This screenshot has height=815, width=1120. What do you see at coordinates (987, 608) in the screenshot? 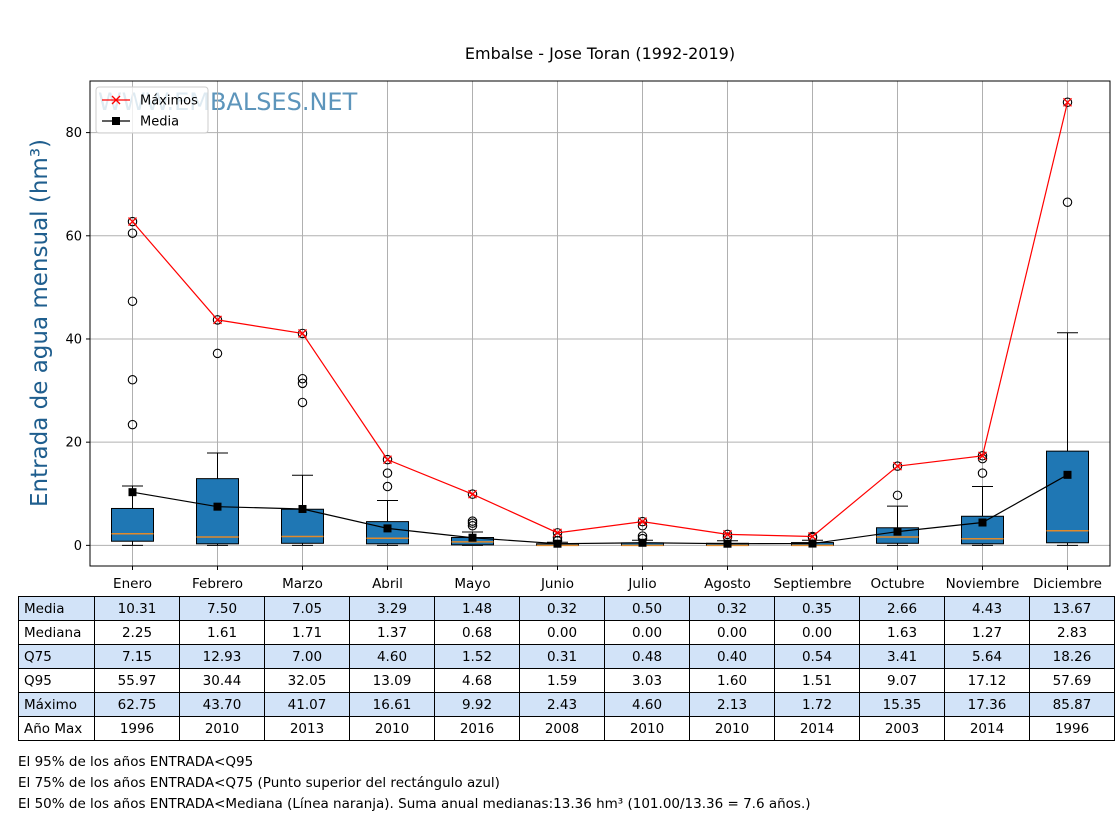
I see `table-cell: 4.43` at bounding box center [987, 608].